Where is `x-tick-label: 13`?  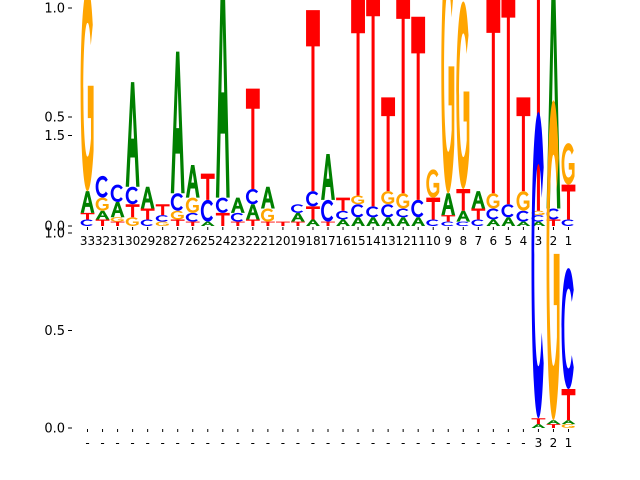
x-tick-label: 13 is located at coordinates (387, 241).